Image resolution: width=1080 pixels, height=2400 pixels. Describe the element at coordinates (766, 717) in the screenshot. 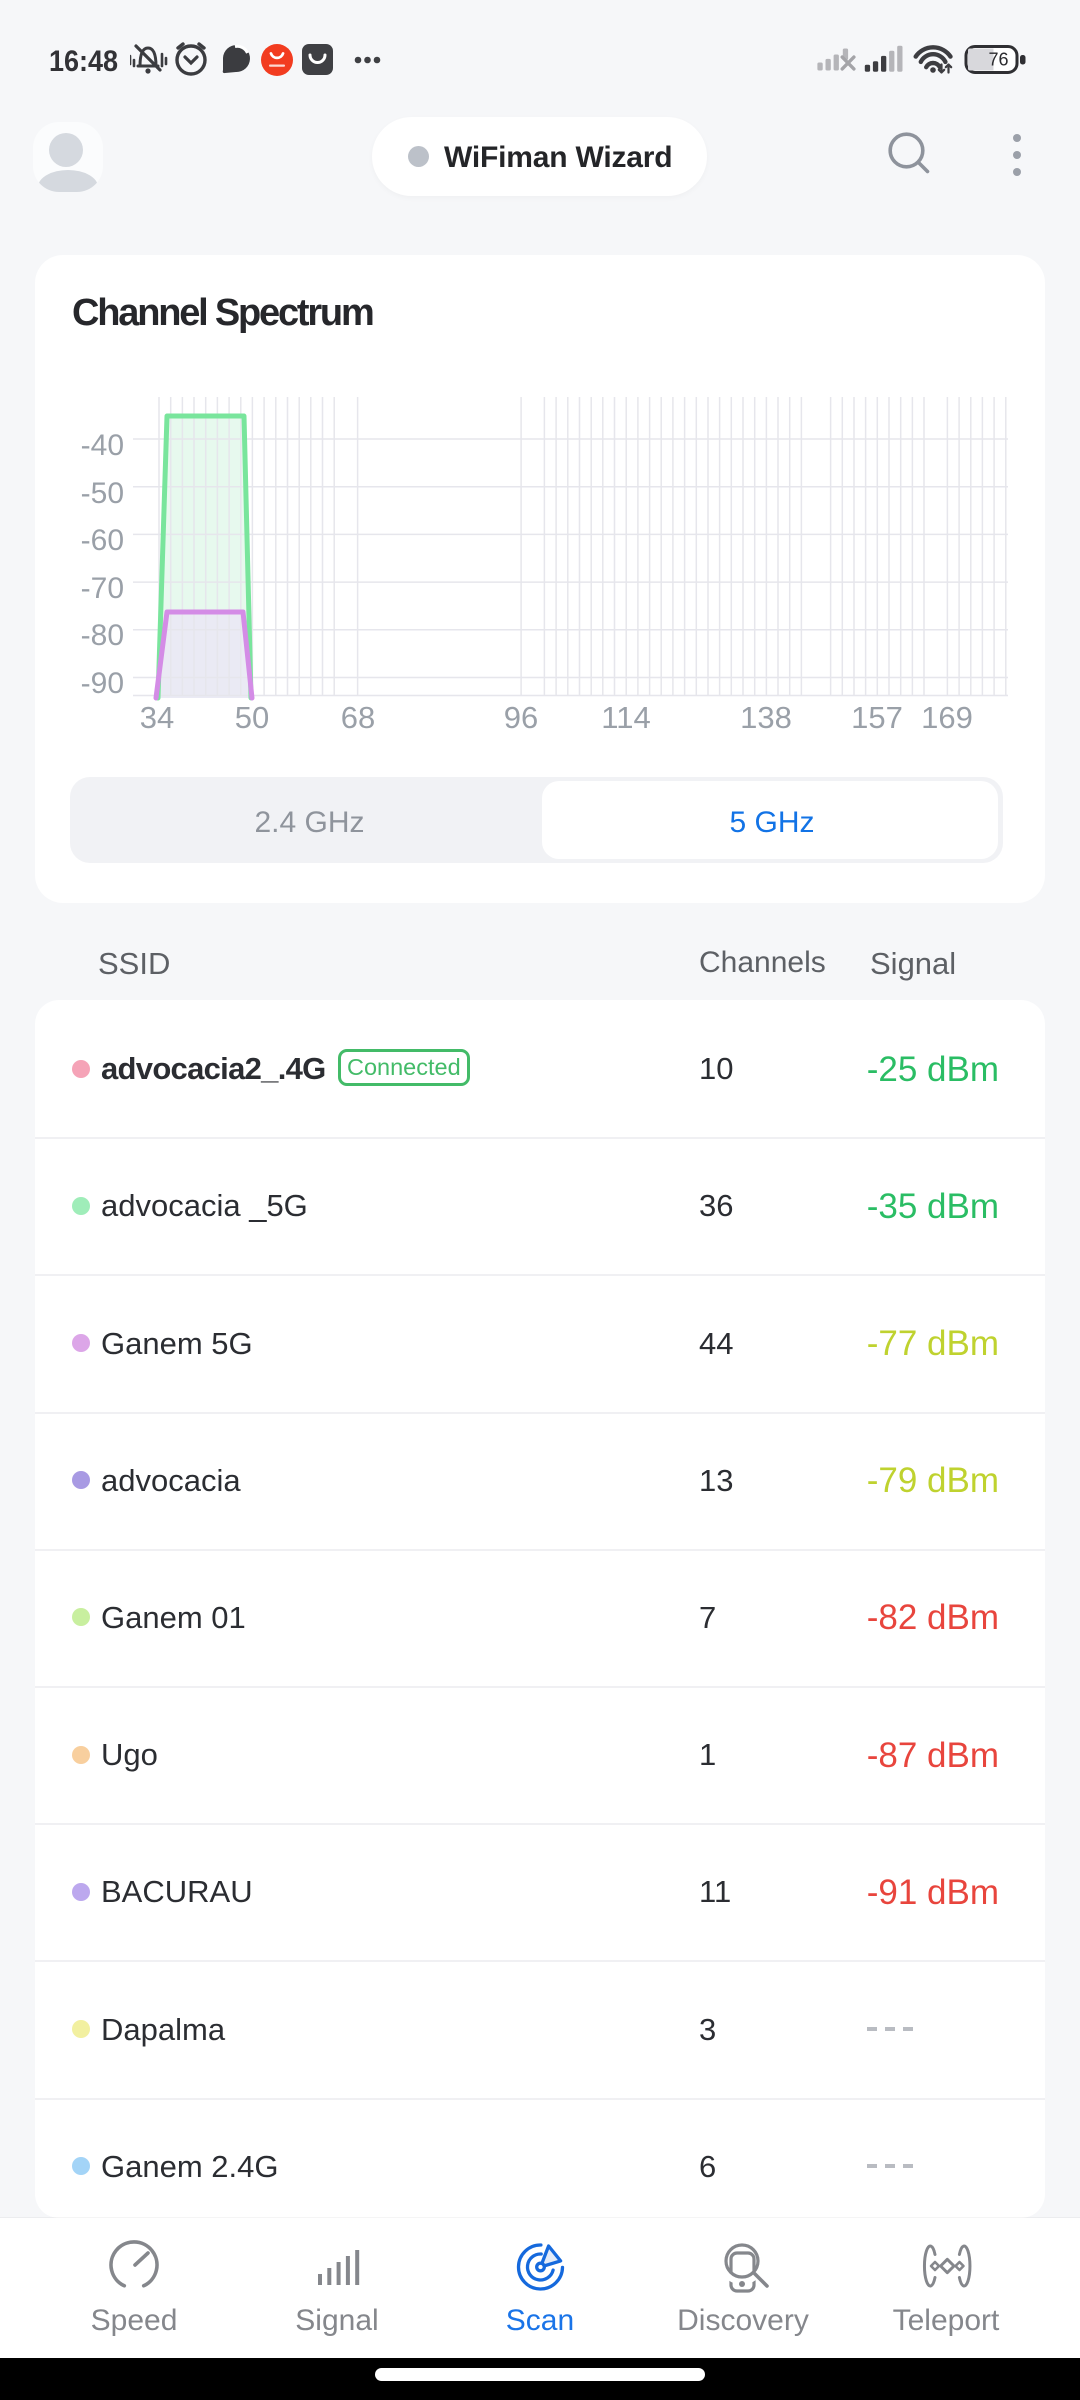

I see `svg-text: 138` at that location.